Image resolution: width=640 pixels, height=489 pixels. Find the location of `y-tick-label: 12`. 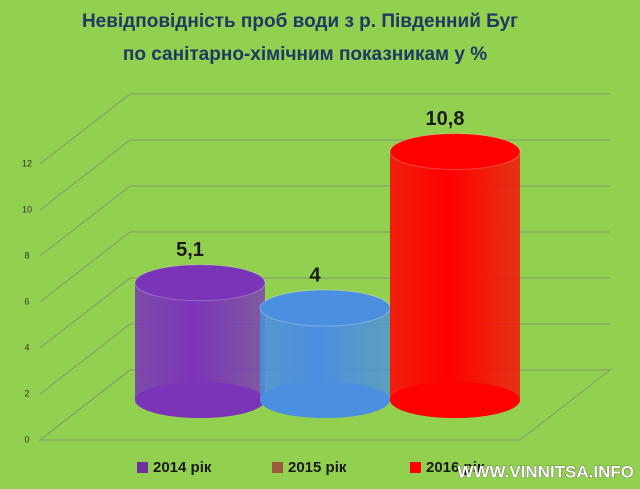

y-tick-label: 12 is located at coordinates (27, 163).